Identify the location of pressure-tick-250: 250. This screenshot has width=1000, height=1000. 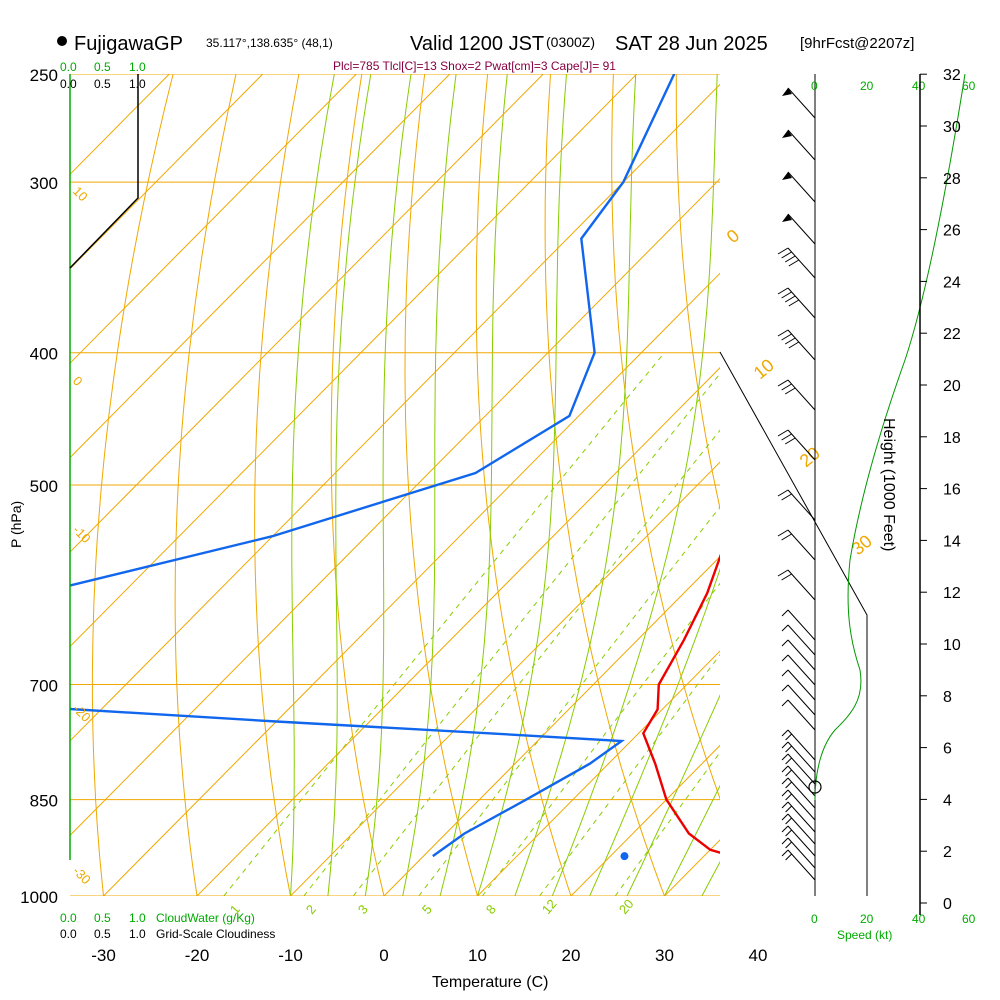
(44, 75).